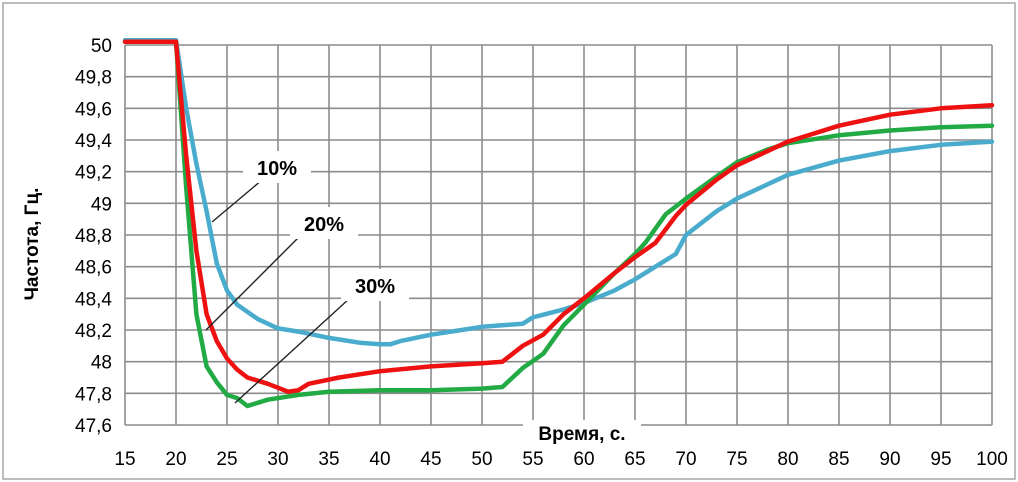 Image resolution: width=1018 pixels, height=482 pixels. I want to click on callout-label-30pct: 30%, so click(375, 287).